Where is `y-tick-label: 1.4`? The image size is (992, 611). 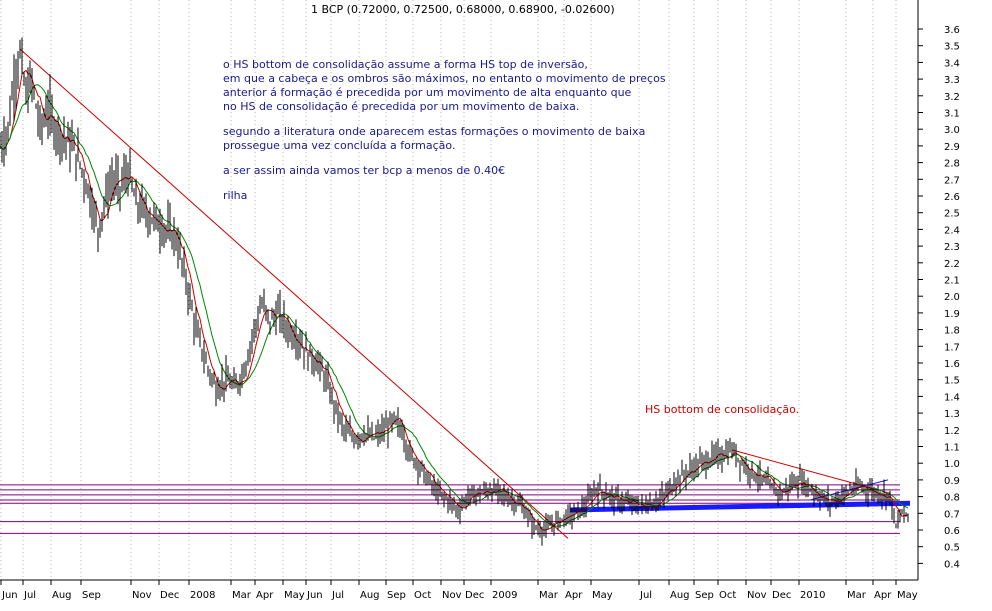
y-tick-label: 1.4 is located at coordinates (952, 397).